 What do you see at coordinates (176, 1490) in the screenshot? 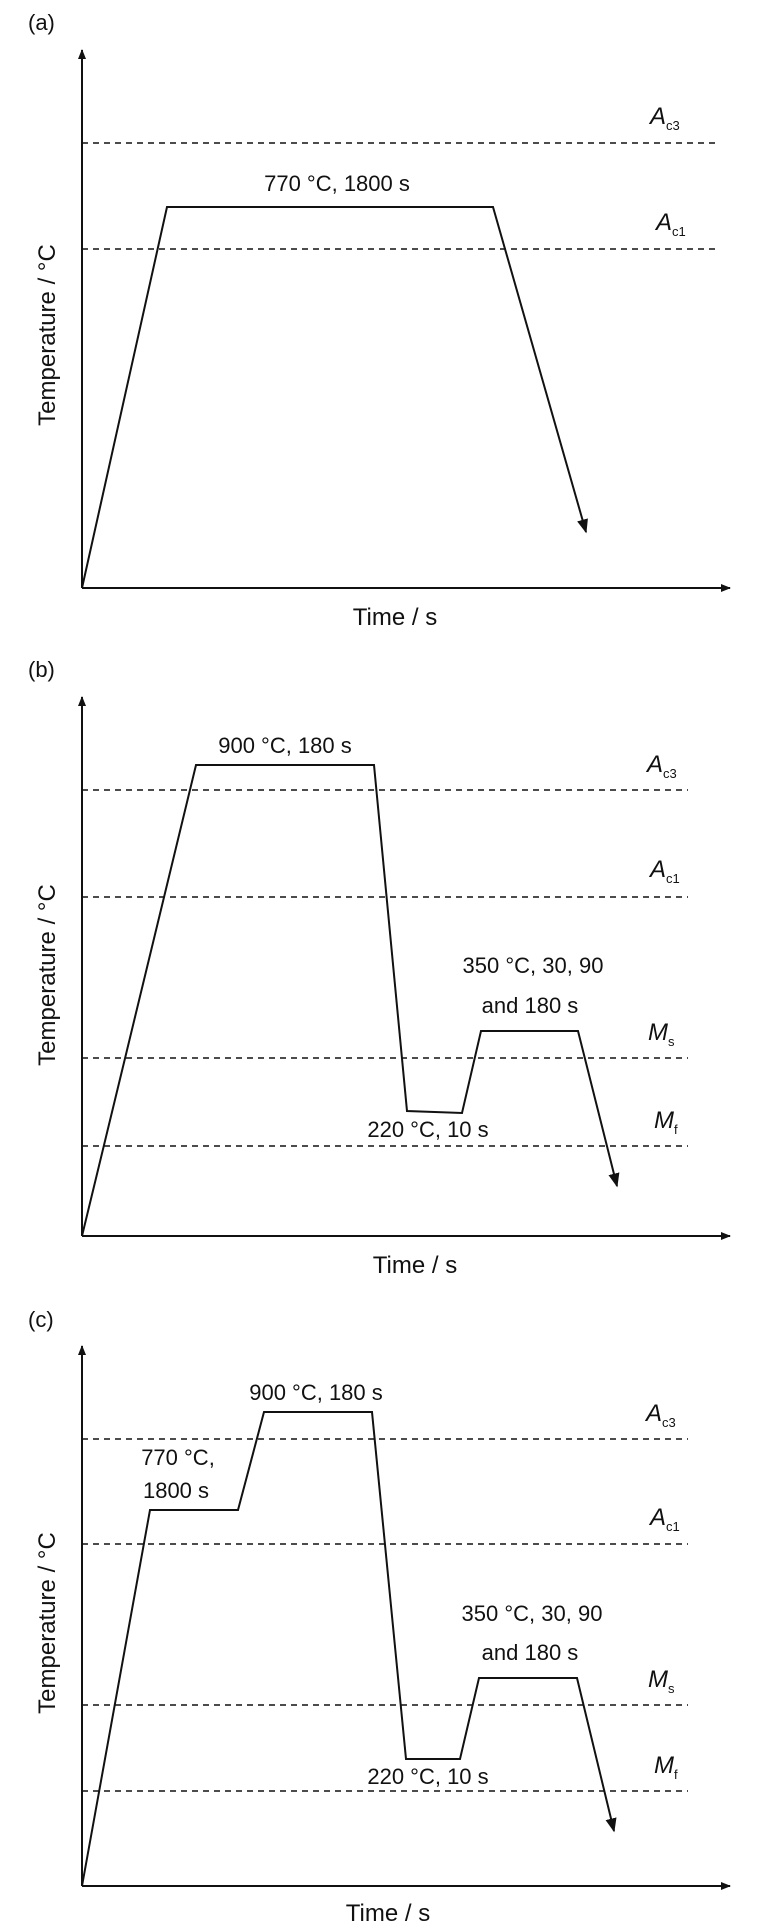
I see `intercritical-annotation-line2: 1800 s` at bounding box center [176, 1490].